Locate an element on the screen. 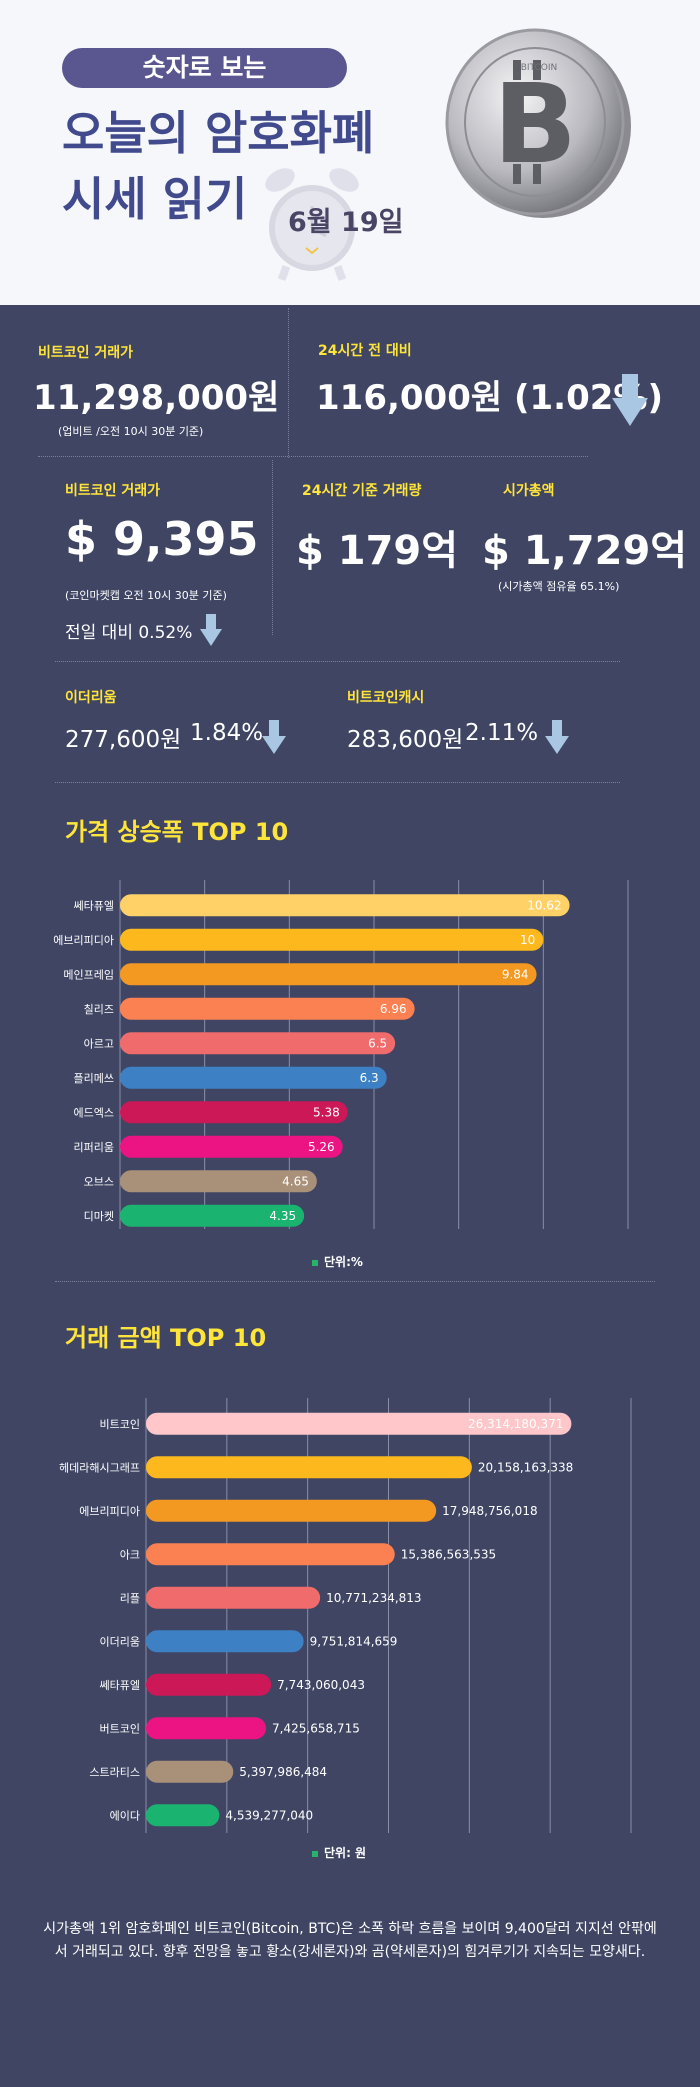 The height and width of the screenshot is (2087, 700). eth-price: 277,600원 is located at coordinates (123, 740).